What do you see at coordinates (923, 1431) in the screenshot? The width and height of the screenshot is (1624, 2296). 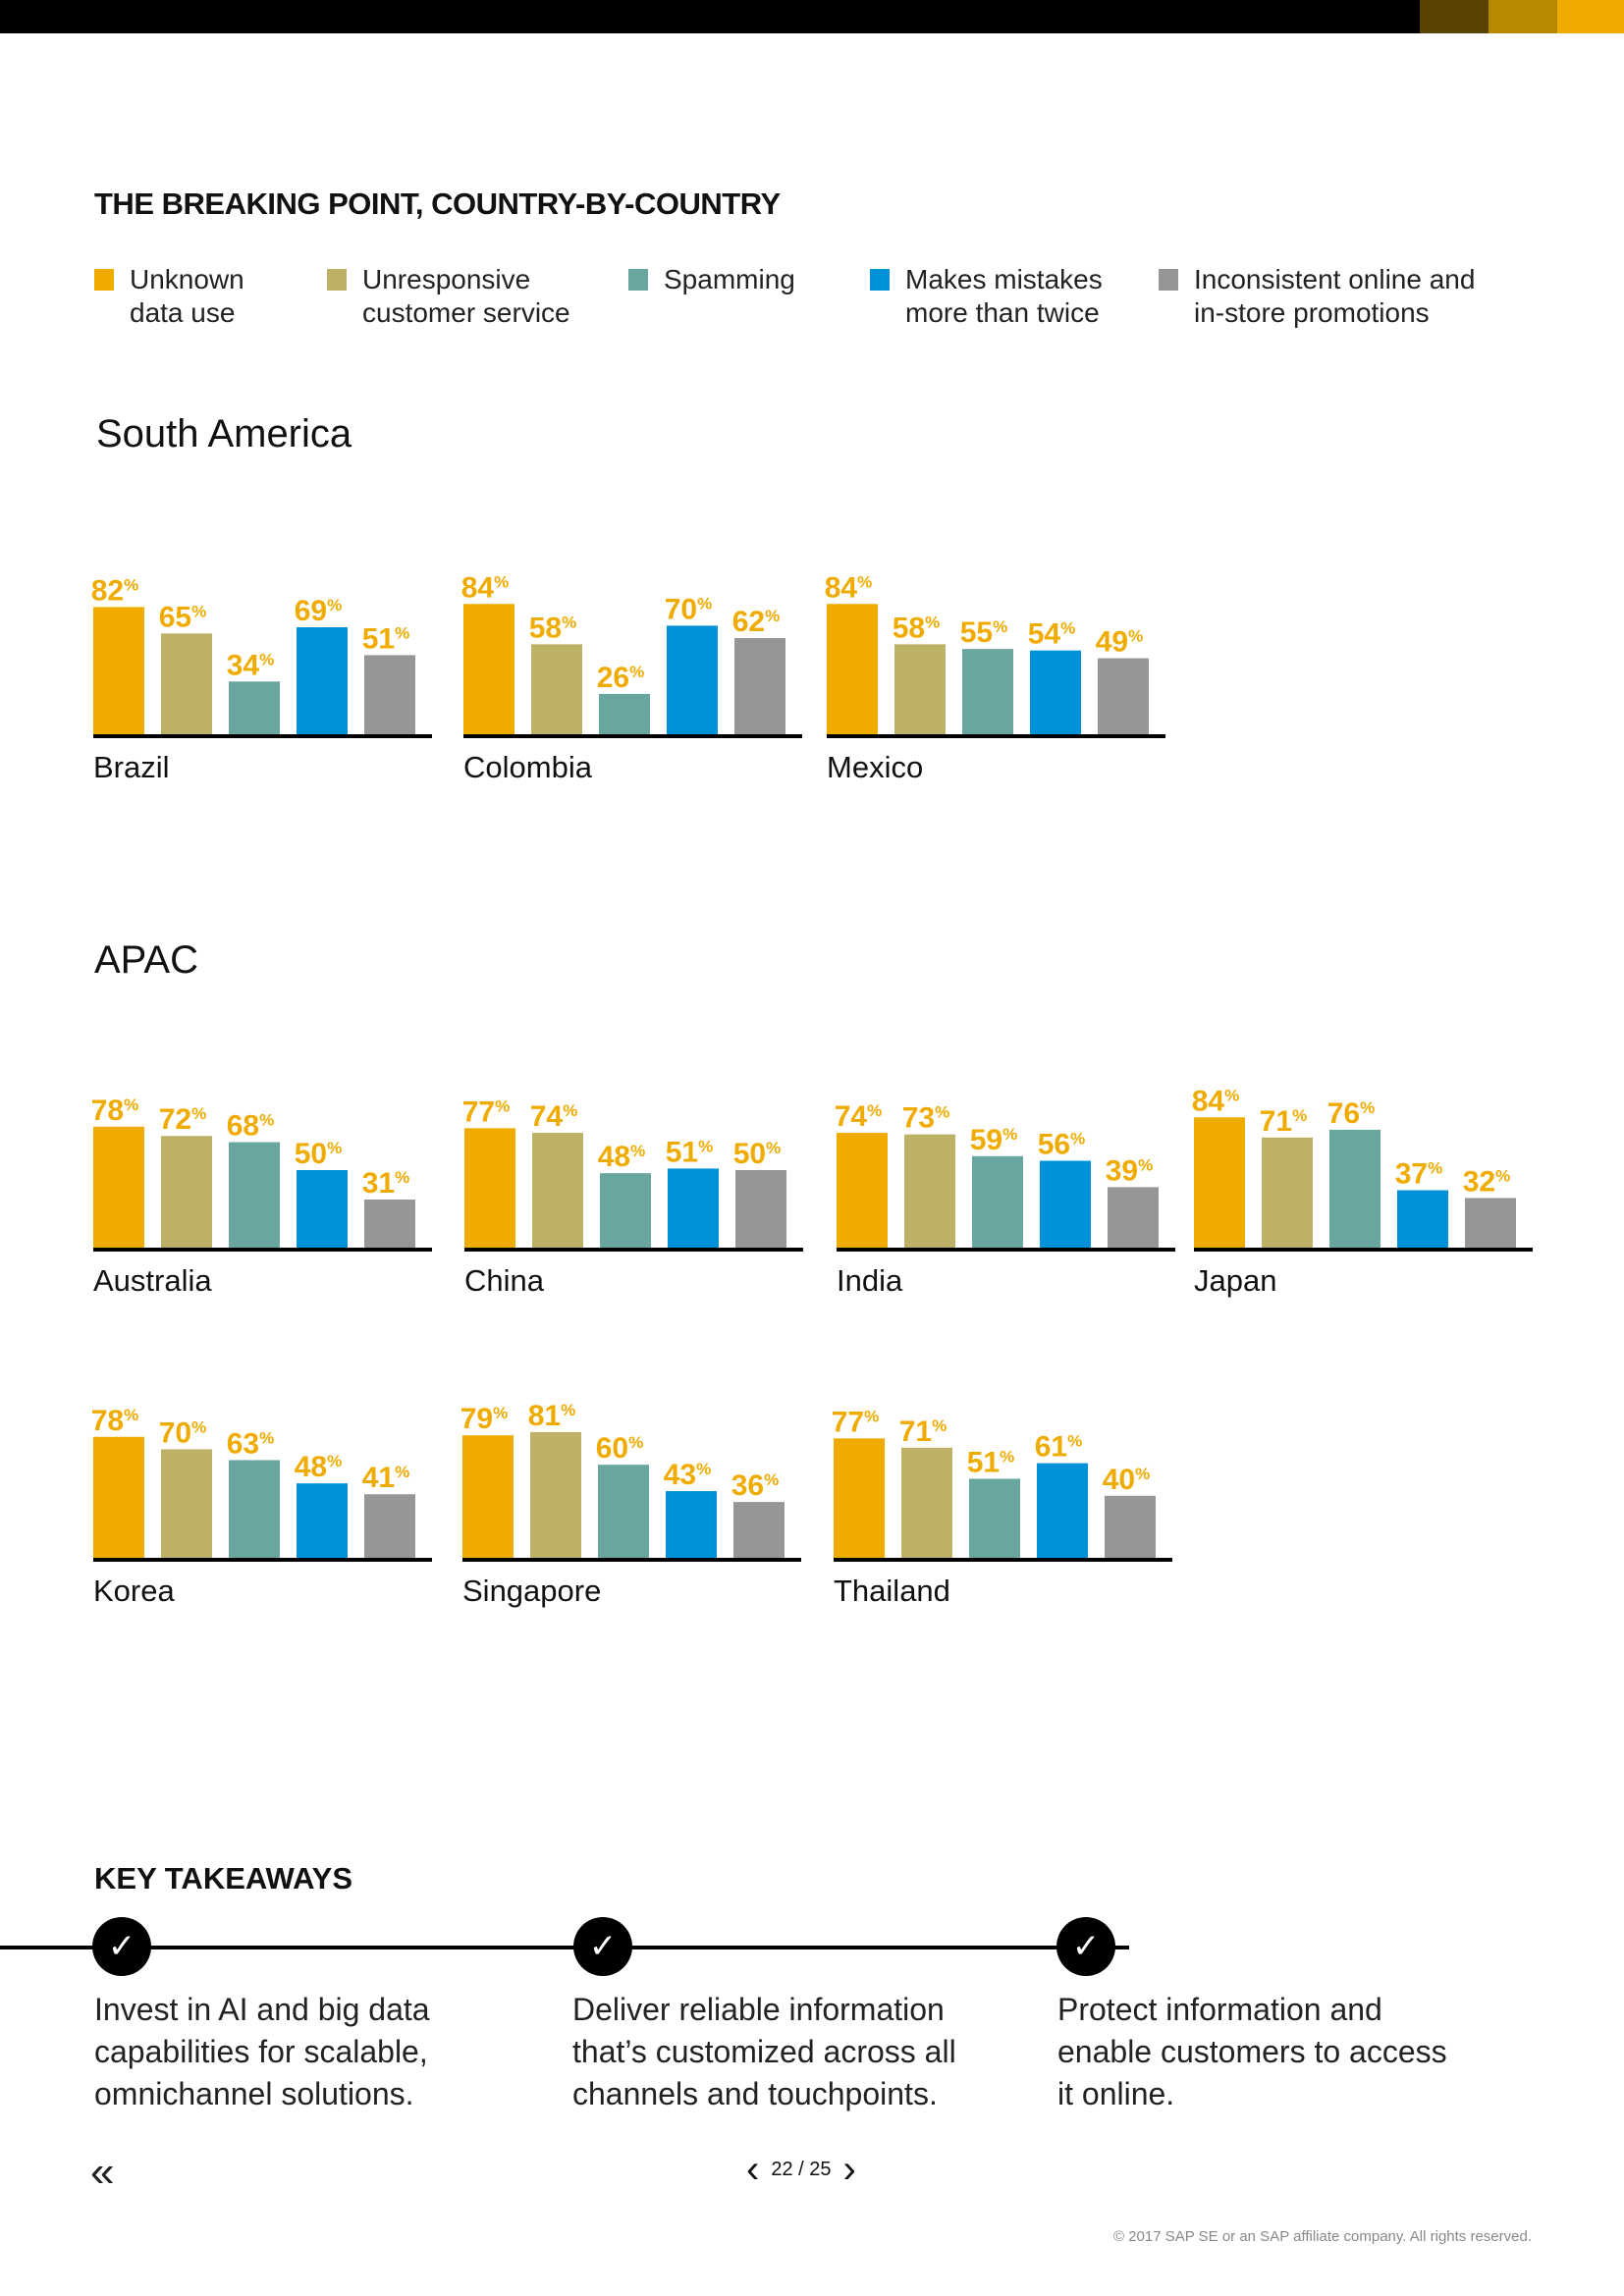 I see `data-label: 71%` at bounding box center [923, 1431].